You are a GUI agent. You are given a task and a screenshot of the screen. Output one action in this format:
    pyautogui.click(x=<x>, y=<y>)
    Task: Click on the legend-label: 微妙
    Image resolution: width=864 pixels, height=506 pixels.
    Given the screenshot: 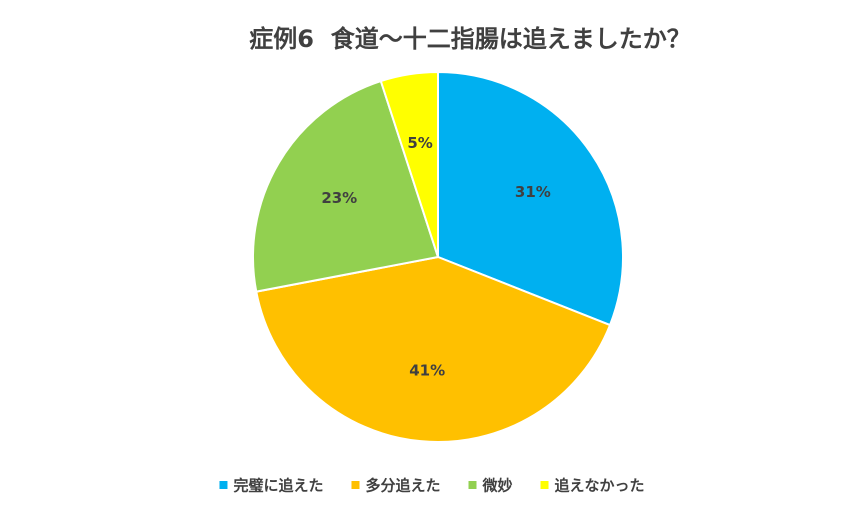 What is the action you would take?
    pyautogui.click(x=497, y=486)
    